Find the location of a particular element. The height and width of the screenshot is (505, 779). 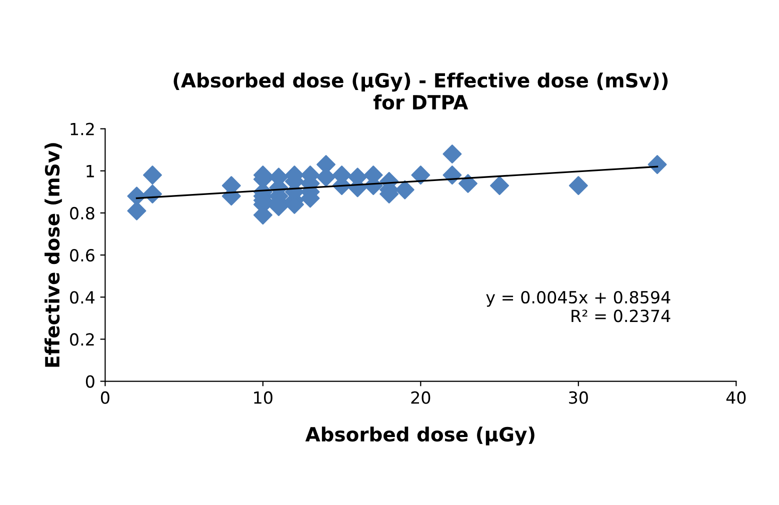

x-tick-label: 0 is located at coordinates (105, 397).